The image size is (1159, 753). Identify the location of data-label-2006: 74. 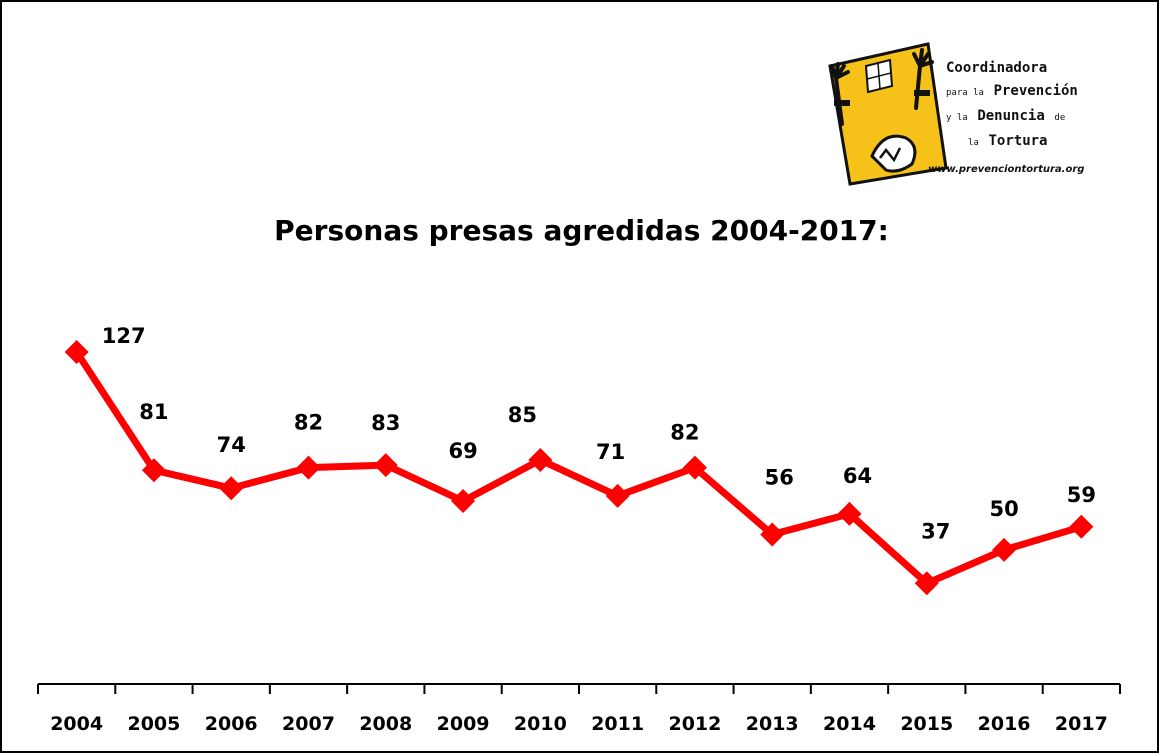
(231, 445).